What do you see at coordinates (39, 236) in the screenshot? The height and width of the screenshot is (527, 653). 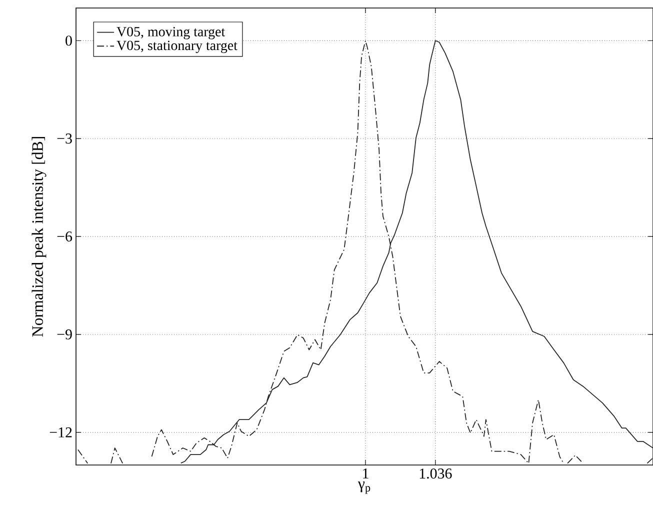 I see `y-axis-title: Normalized peak intensity [dB]` at bounding box center [39, 236].